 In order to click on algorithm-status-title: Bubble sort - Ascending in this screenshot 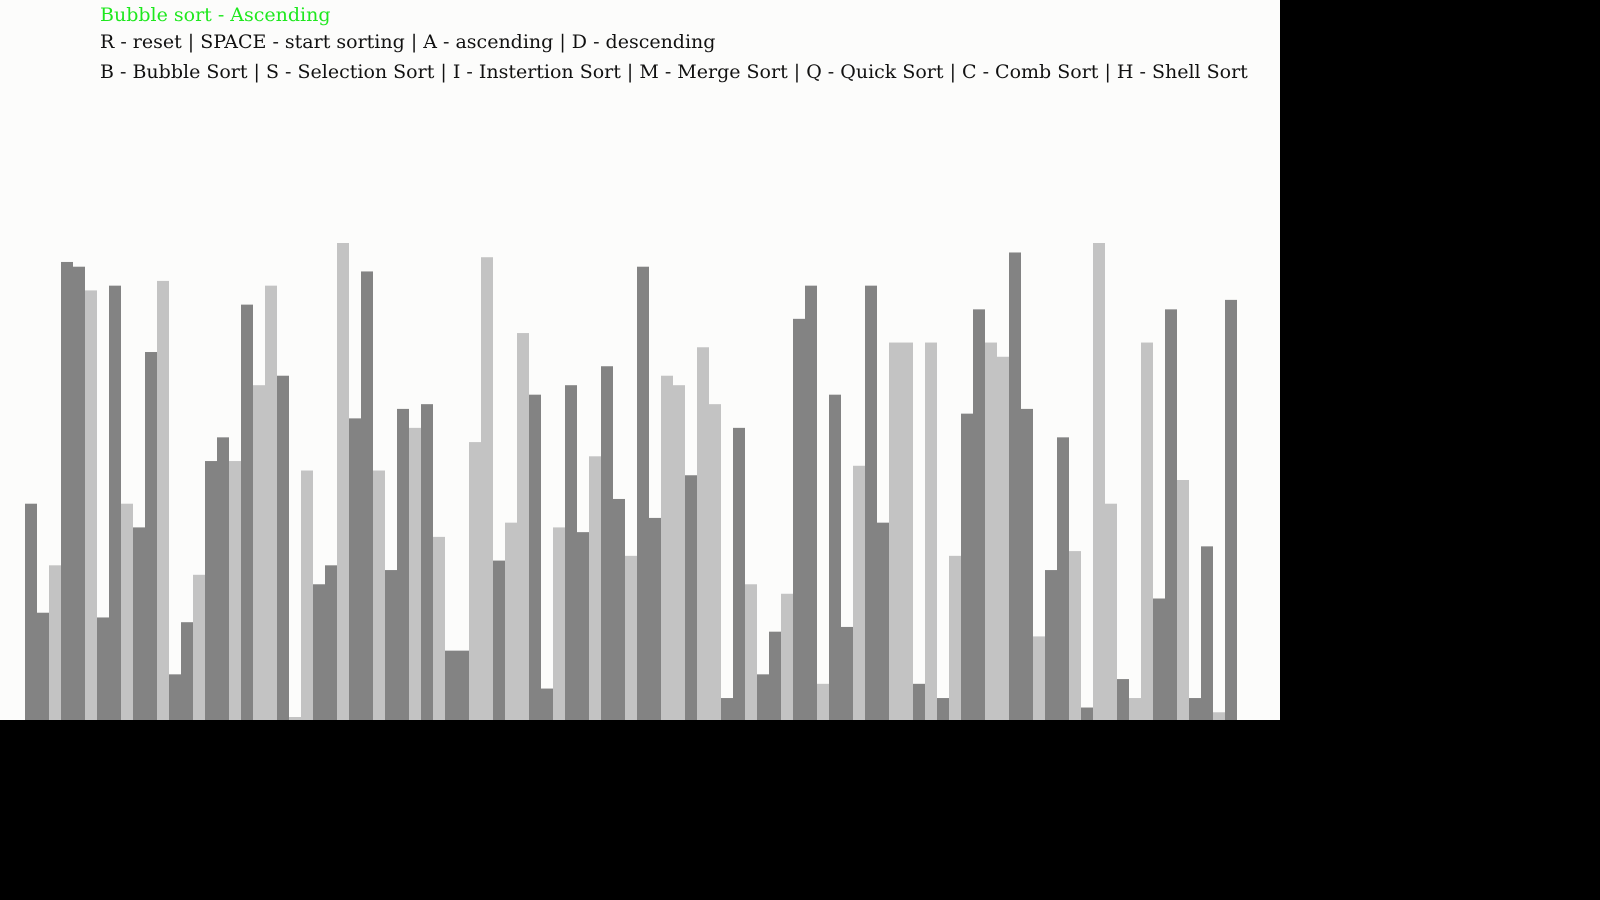, I will do `click(215, 15)`.